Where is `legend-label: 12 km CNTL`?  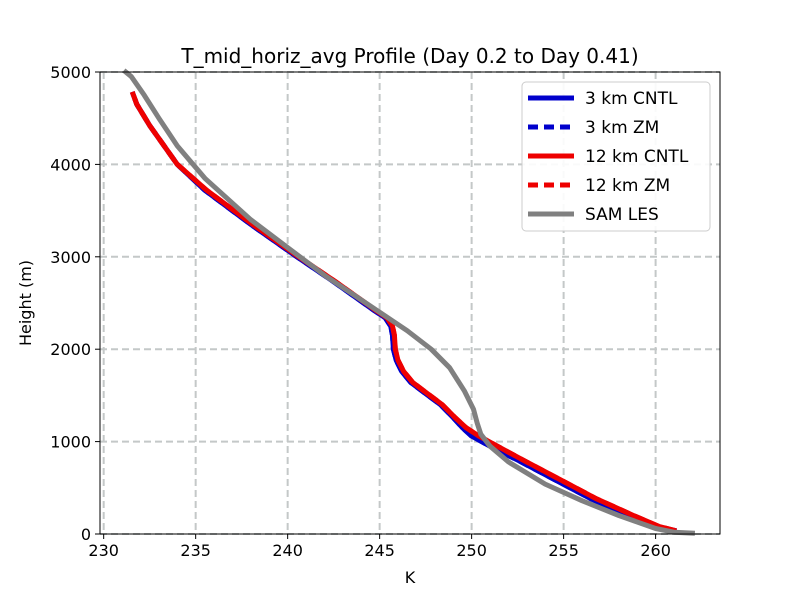 legend-label: 12 km CNTL is located at coordinates (637, 157).